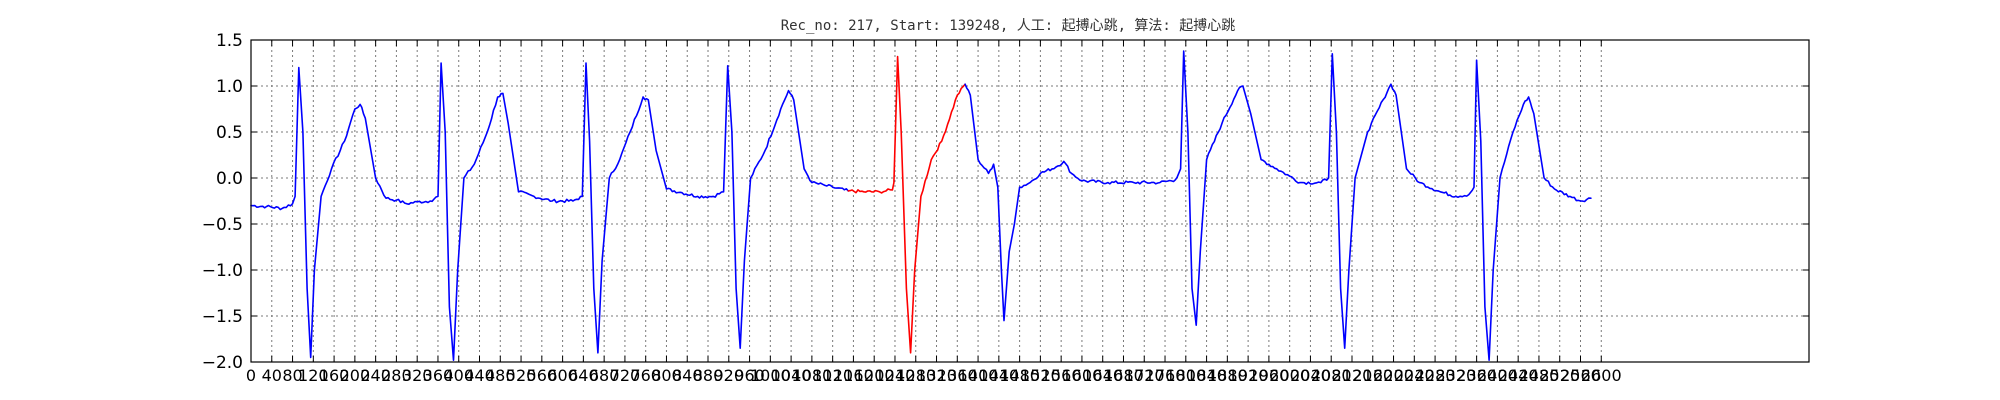 The image size is (2000, 400). What do you see at coordinates (229, 87) in the screenshot?
I see `y-tick-label: 1.0` at bounding box center [229, 87].